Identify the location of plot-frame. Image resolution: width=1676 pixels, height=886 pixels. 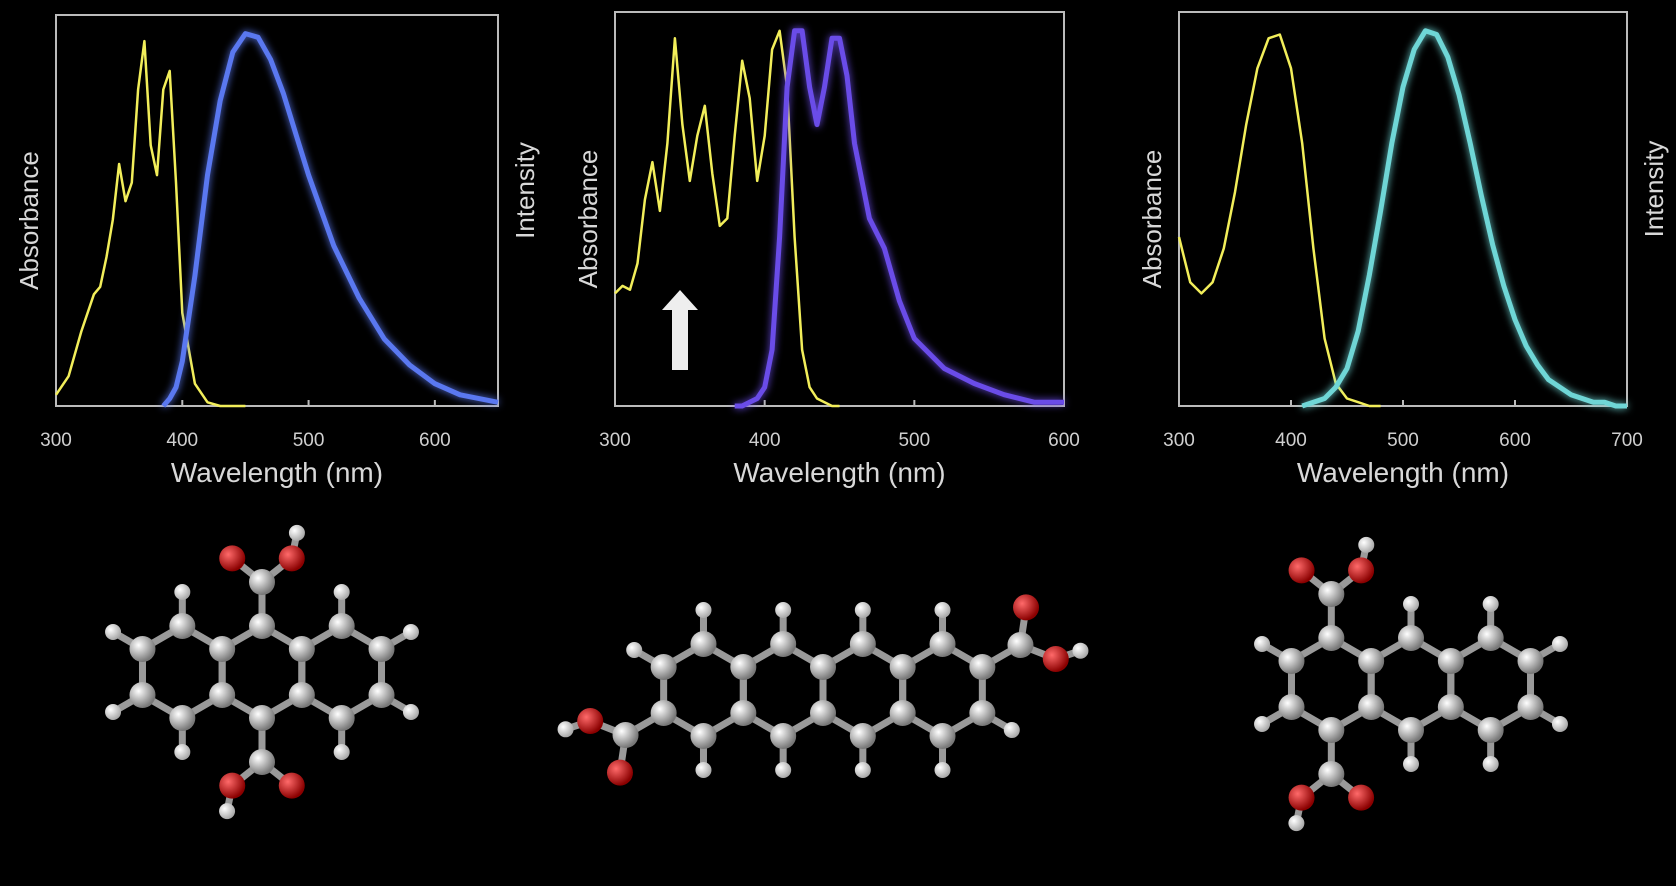
(277, 210).